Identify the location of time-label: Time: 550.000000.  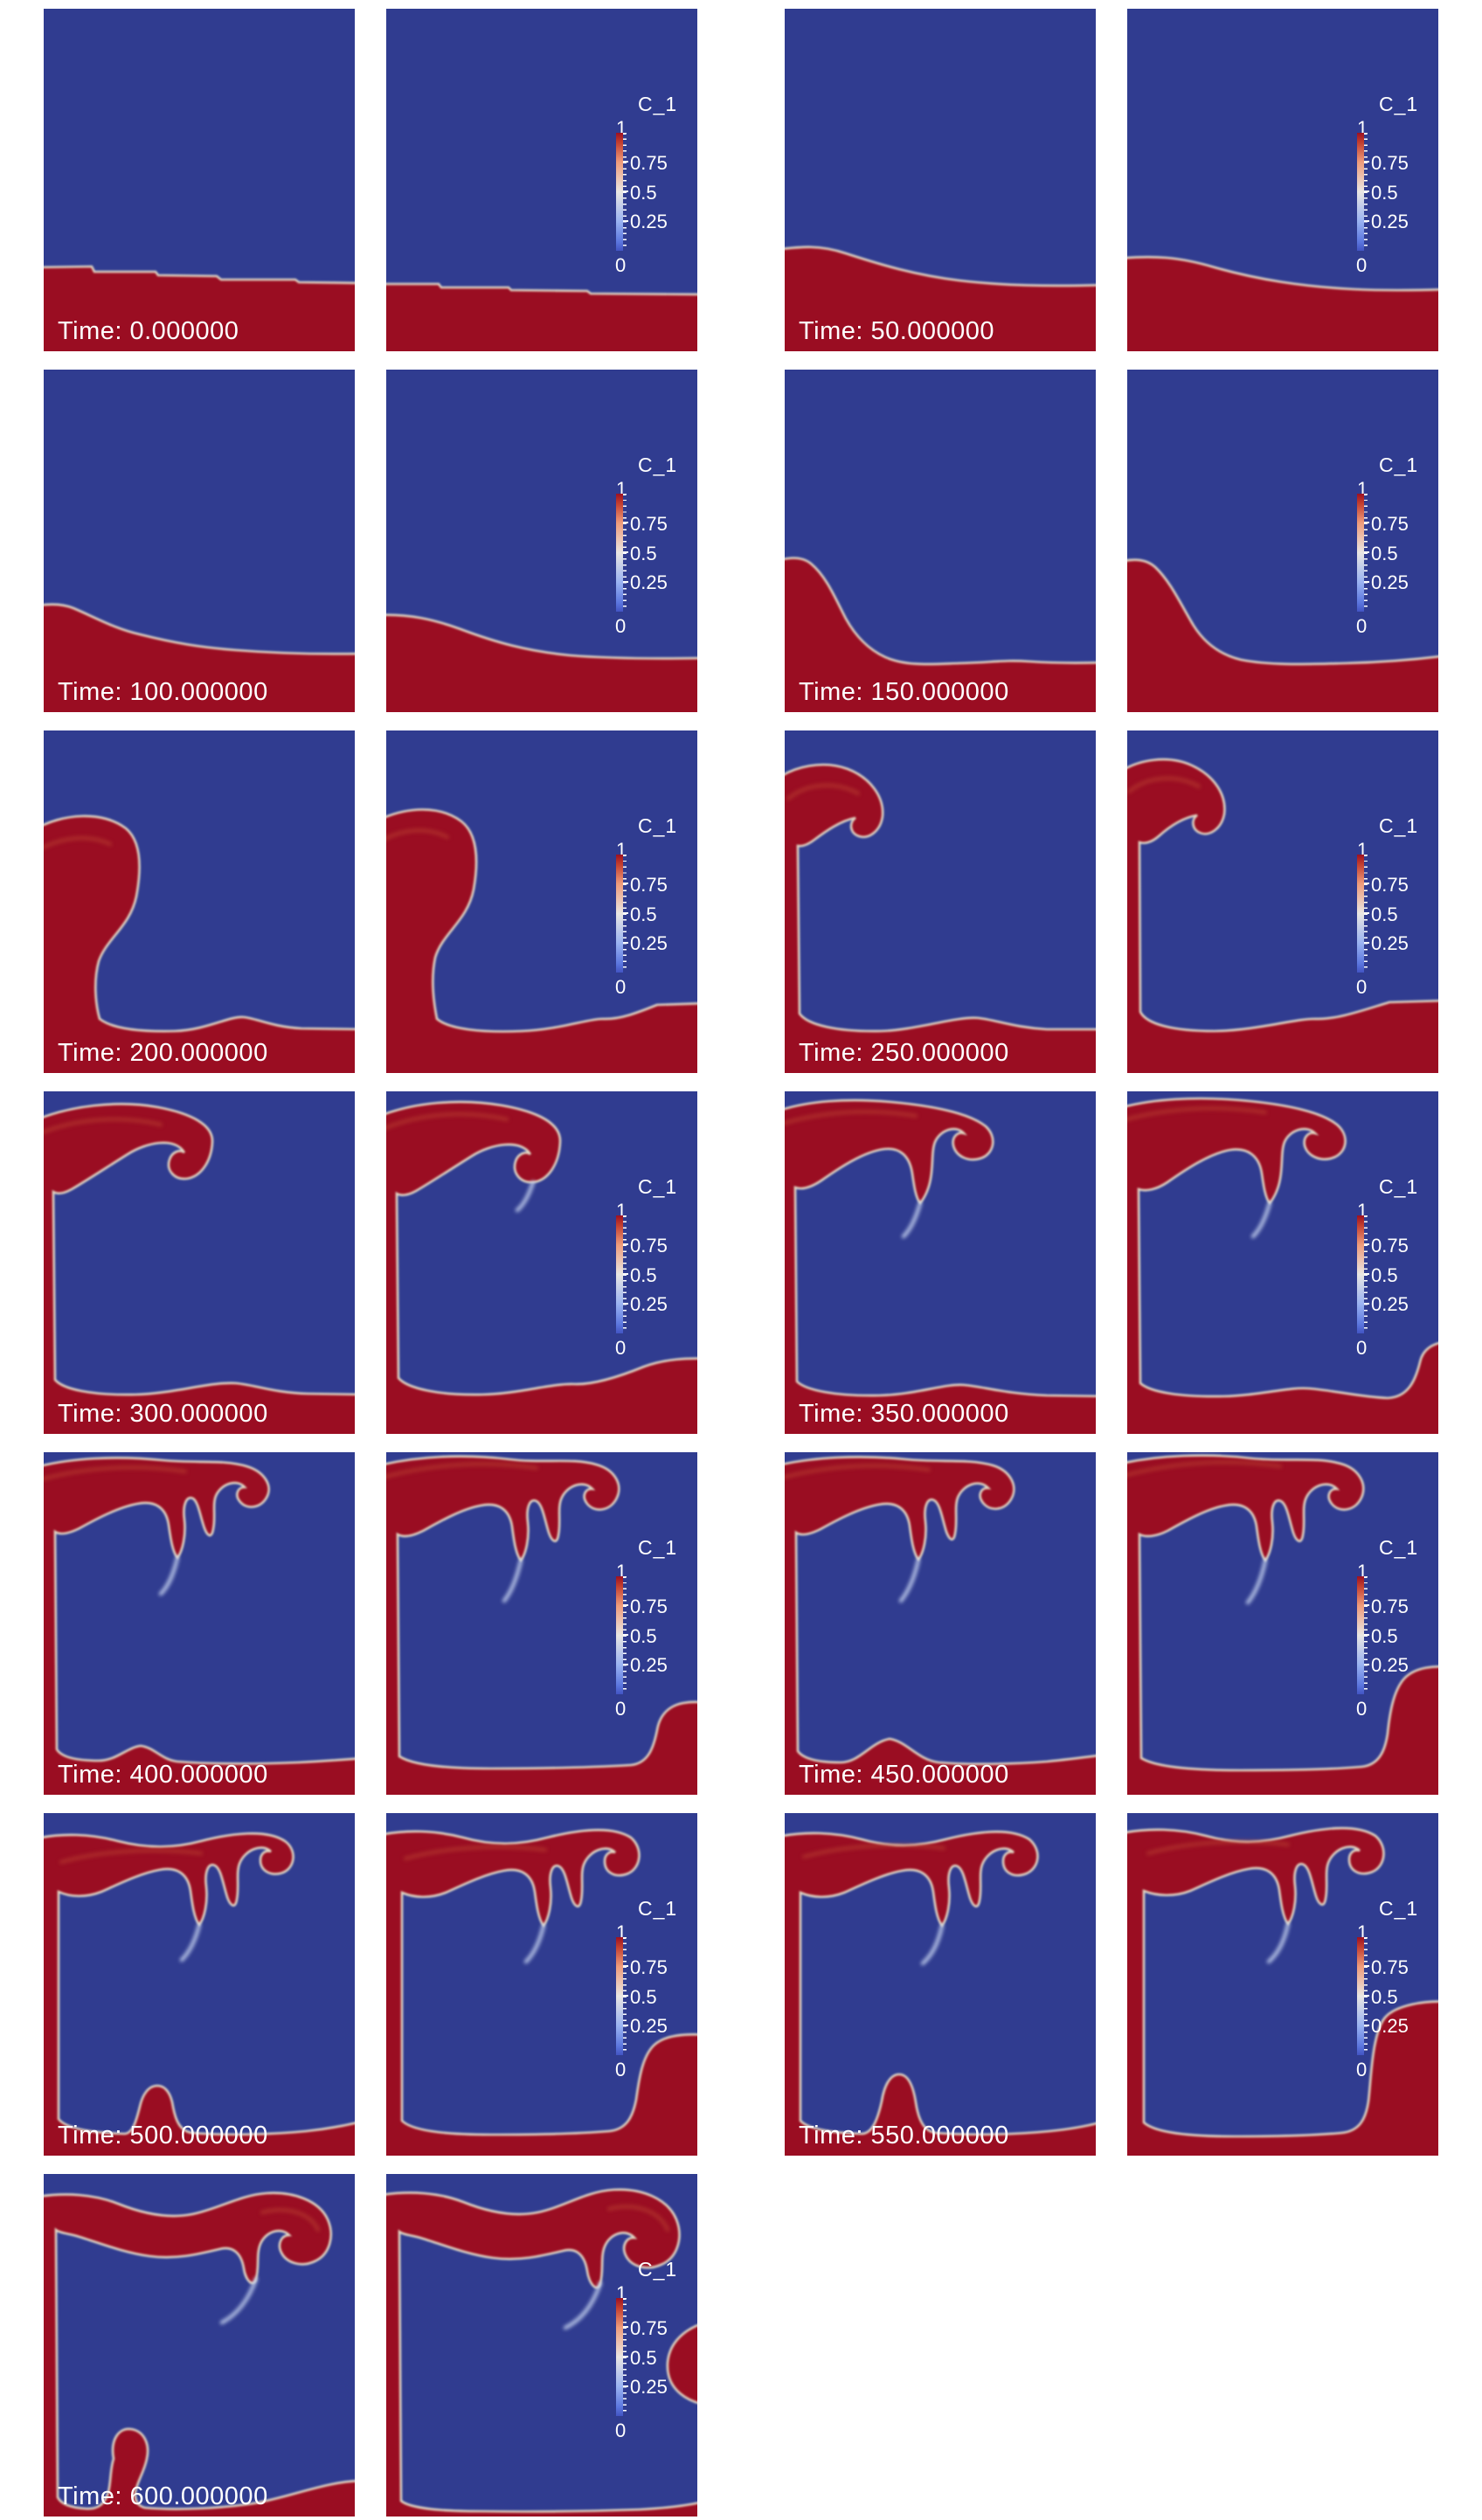
(904, 2136).